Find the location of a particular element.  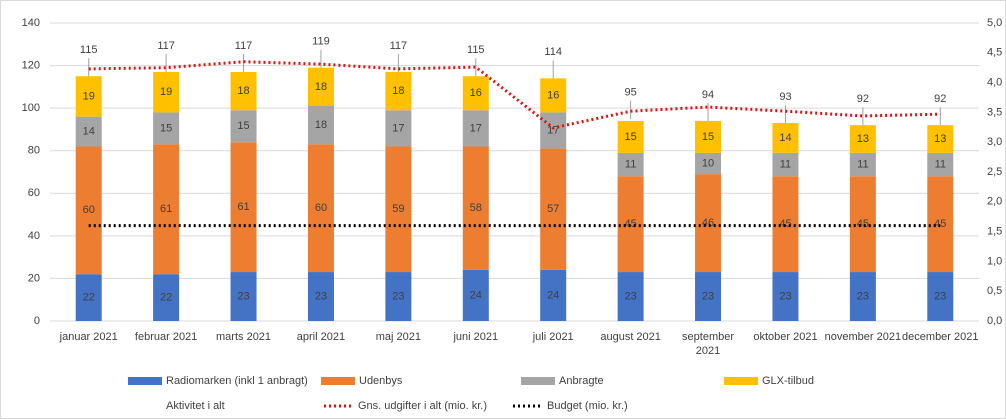

y-tick-label: 120 is located at coordinates (31, 65).